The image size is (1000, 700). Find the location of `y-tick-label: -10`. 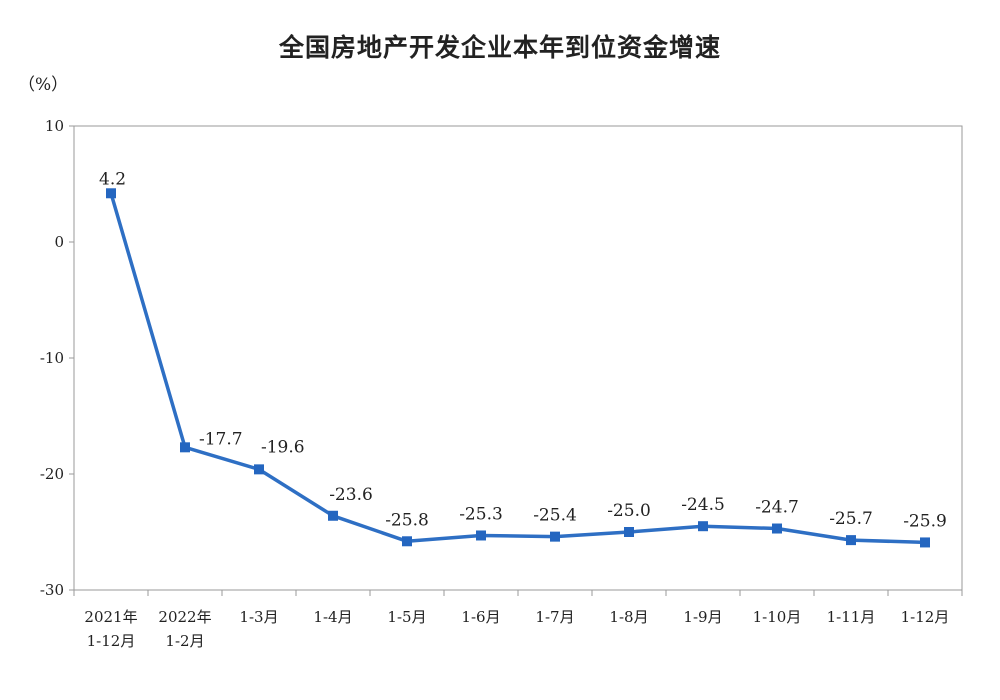

y-tick-label: -10 is located at coordinates (52, 358).